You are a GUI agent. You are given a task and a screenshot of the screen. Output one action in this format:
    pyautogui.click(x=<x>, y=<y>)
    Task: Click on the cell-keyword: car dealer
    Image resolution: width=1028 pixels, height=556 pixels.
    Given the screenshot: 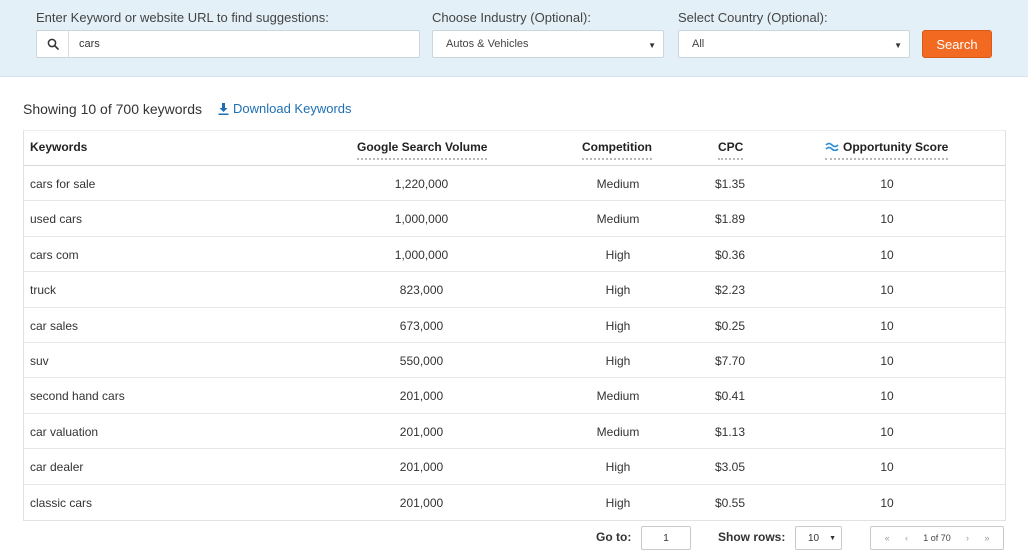 What is the action you would take?
    pyautogui.click(x=57, y=467)
    